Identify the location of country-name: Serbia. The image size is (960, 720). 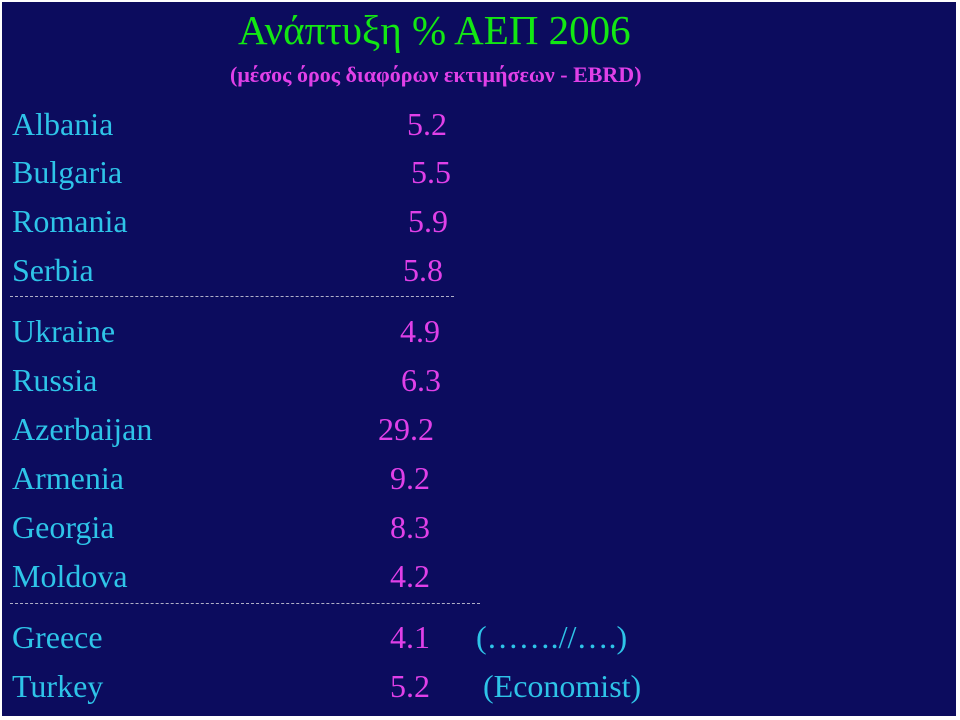
(53, 270).